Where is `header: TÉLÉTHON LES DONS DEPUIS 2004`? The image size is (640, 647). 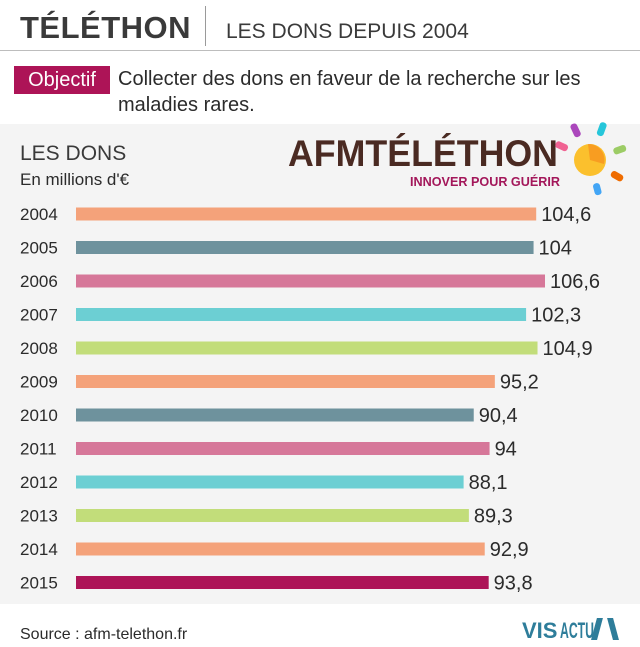
header: TÉLÉTHON LES DONS DEPUIS 2004 is located at coordinates (320, 29).